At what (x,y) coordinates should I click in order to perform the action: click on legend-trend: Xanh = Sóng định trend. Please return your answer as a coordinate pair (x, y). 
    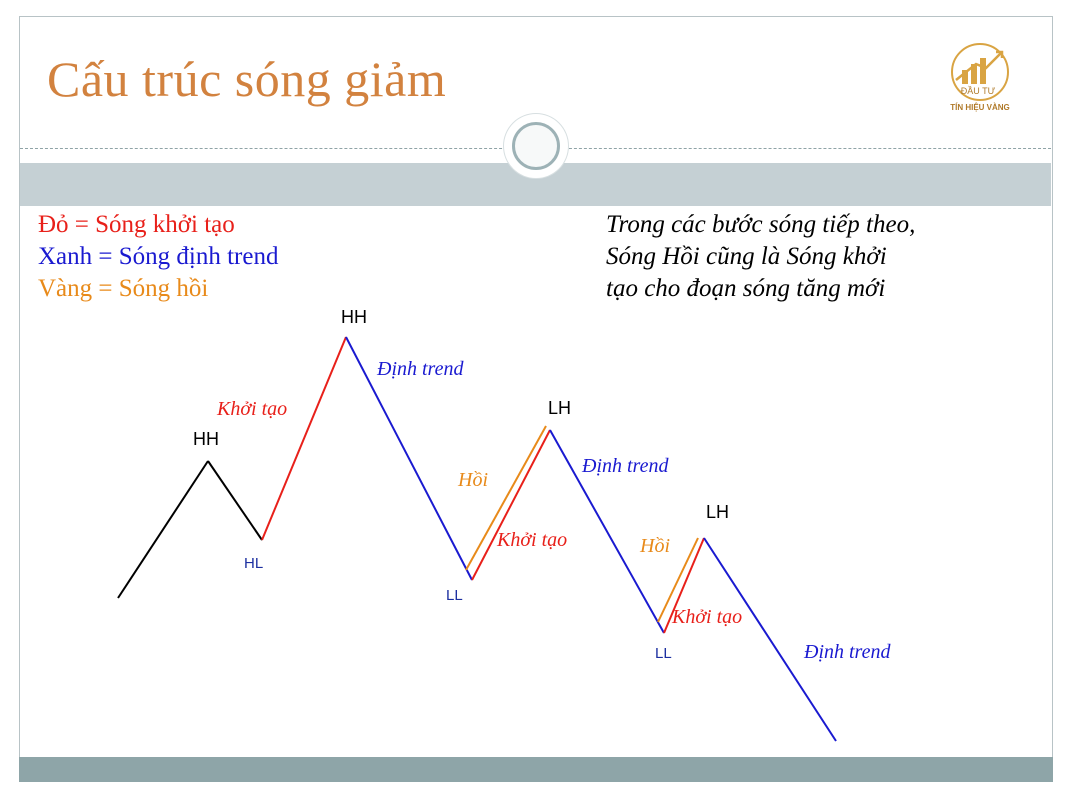
    Looking at the image, I should click on (158, 256).